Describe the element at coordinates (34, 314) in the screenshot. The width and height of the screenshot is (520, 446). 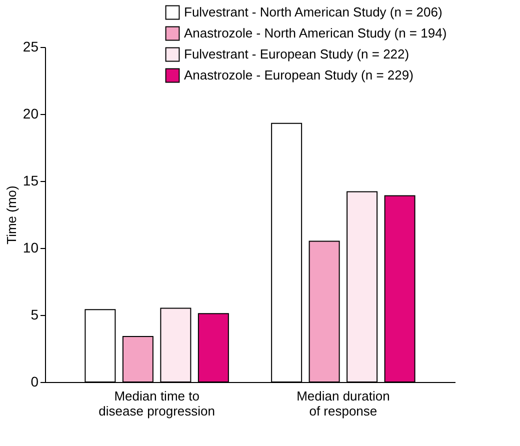
I see `y-tick-label: 5` at that location.